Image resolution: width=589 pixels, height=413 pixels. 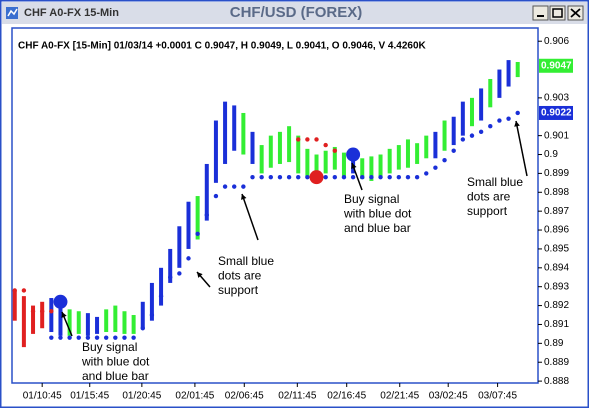 What do you see at coordinates (556, 112) in the screenshot?
I see `price-label-box` at bounding box center [556, 112].